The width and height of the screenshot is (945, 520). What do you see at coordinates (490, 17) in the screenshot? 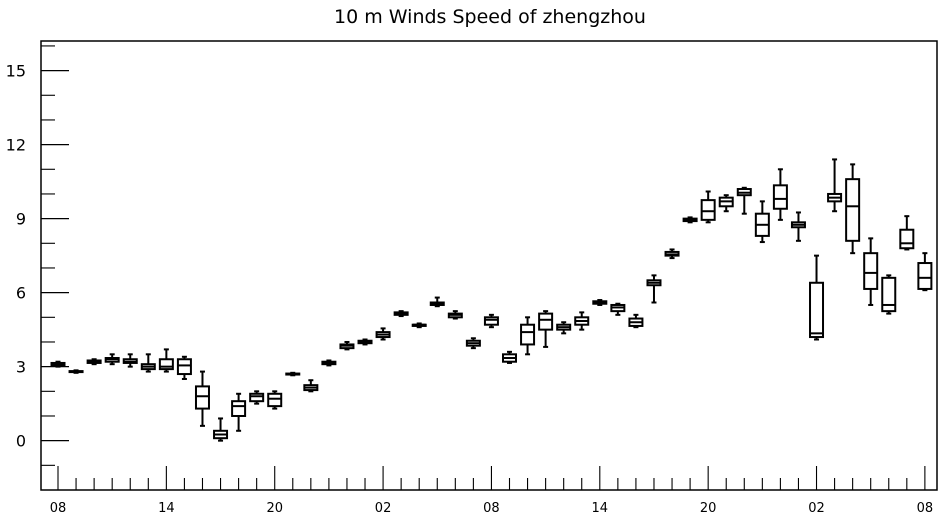
I see `chart-title: 10 m Winds Speed of zhengzhou` at bounding box center [490, 17].